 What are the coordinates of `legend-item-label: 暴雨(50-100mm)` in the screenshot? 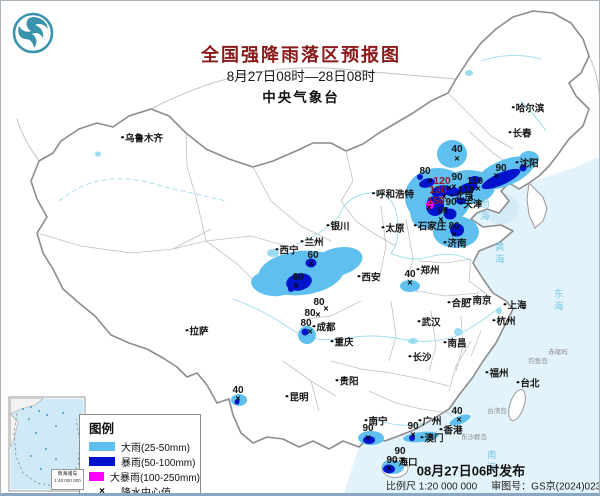 It's located at (158, 463).